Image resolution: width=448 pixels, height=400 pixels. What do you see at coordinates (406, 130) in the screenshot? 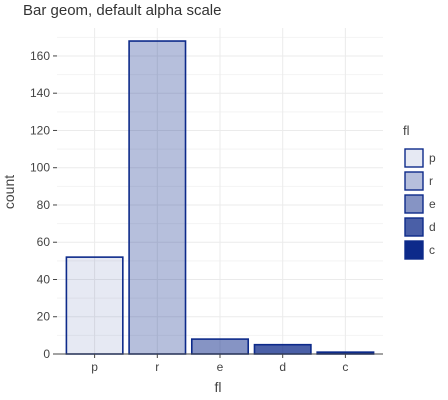
I see `legend-title: fl` at bounding box center [406, 130].